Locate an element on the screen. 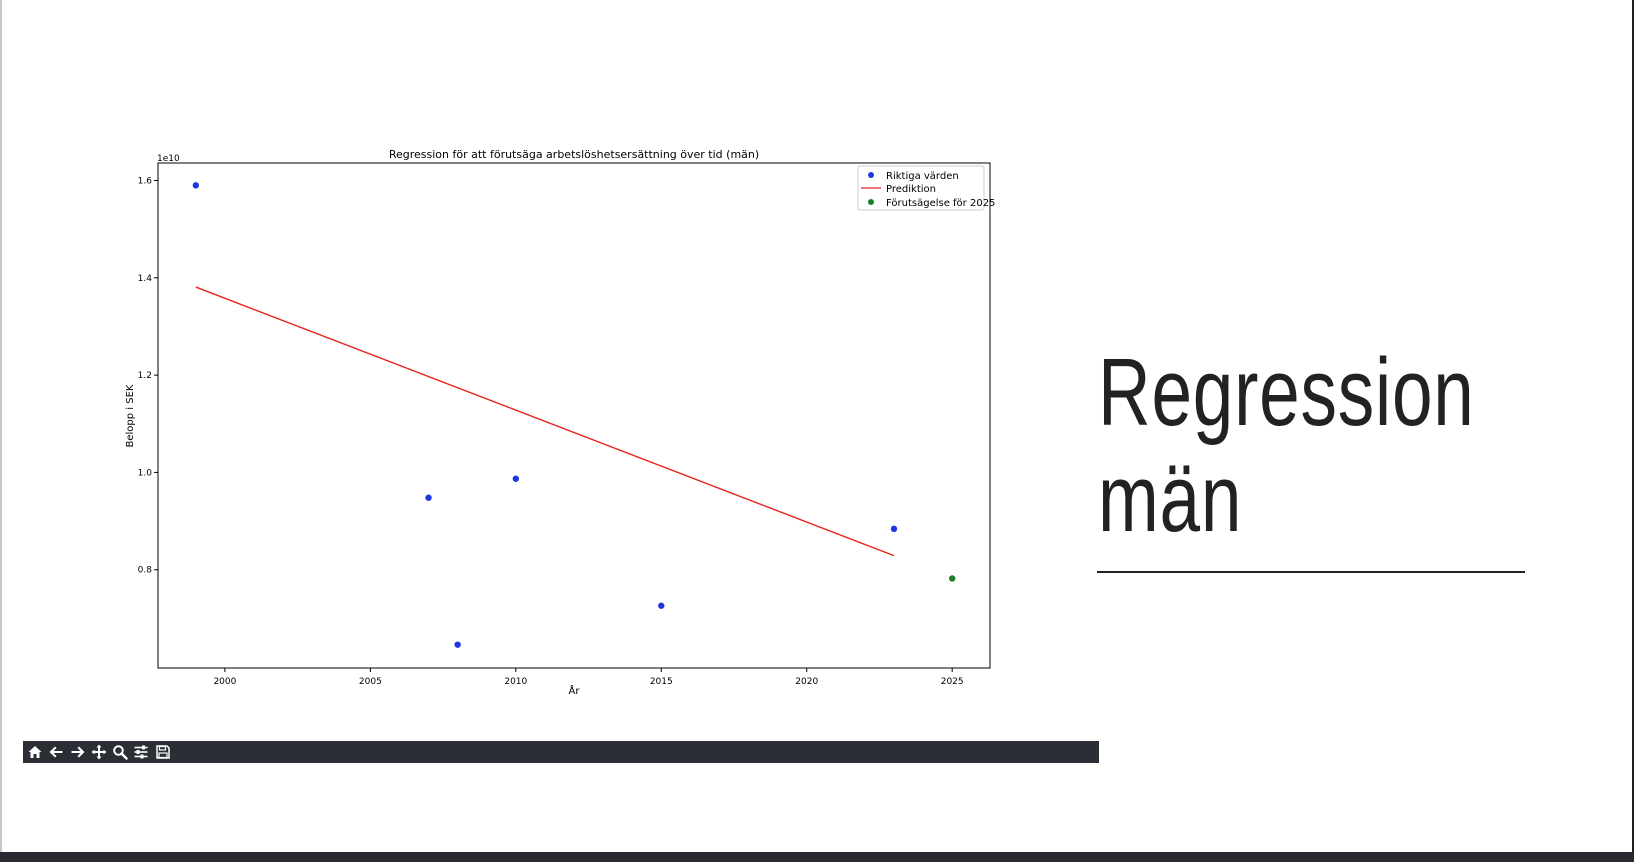  taskbar-strip is located at coordinates (817, 857).